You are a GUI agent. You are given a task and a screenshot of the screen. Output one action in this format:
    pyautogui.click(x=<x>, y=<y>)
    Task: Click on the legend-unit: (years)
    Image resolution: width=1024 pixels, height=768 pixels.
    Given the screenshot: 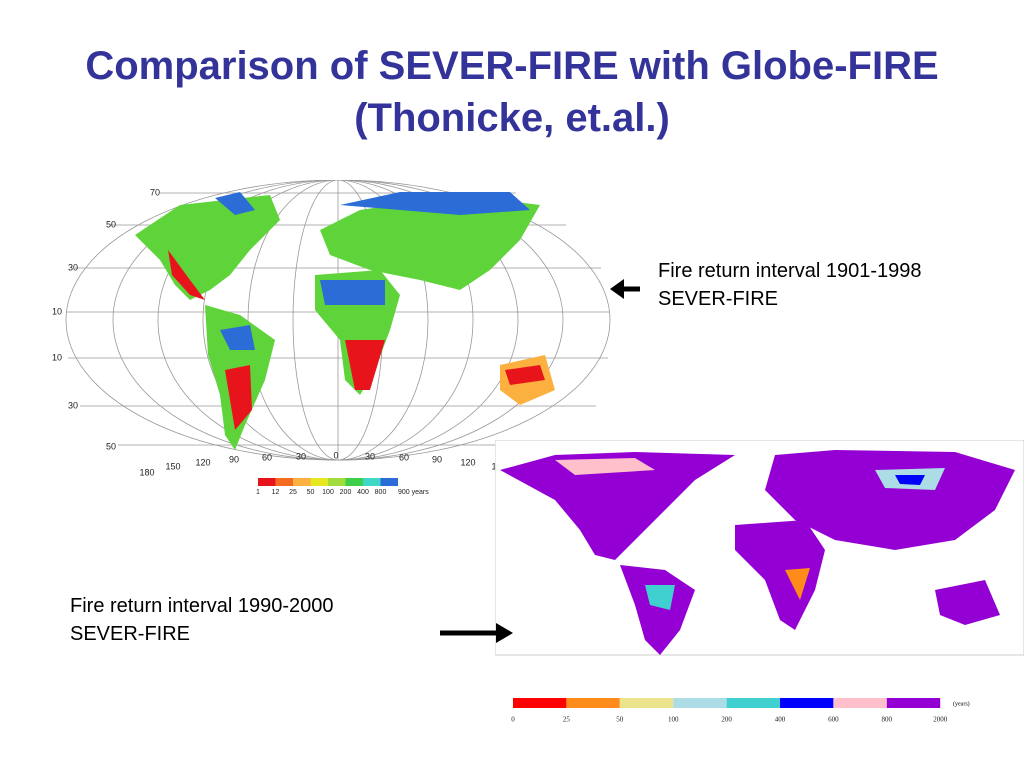 What is the action you would take?
    pyautogui.click(x=961, y=703)
    